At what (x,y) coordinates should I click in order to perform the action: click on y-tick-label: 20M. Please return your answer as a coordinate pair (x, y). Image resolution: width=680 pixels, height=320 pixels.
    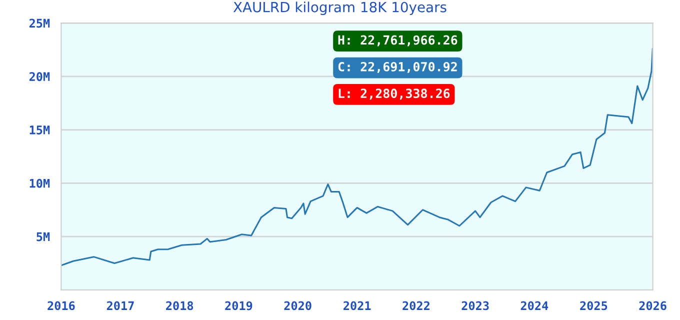
    Looking at the image, I should click on (39, 77).